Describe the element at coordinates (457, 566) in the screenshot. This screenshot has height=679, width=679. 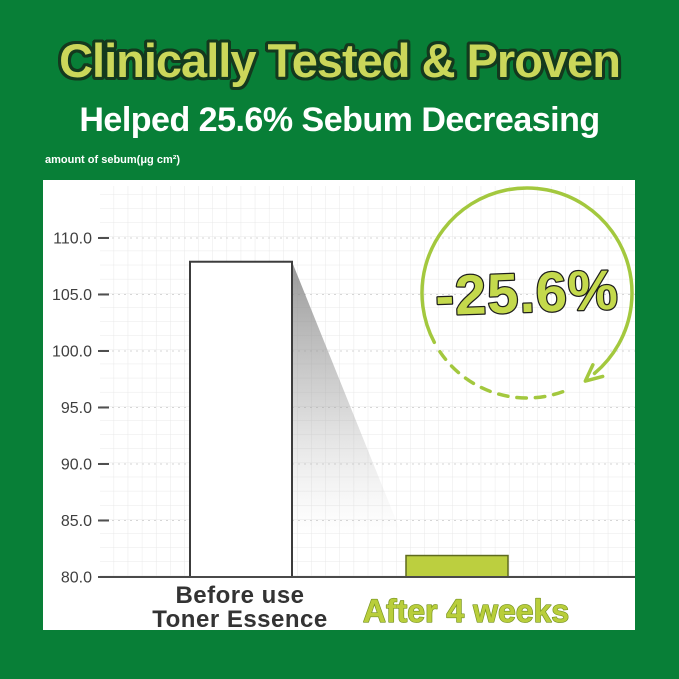
I see `bar-after-4-weeks` at that location.